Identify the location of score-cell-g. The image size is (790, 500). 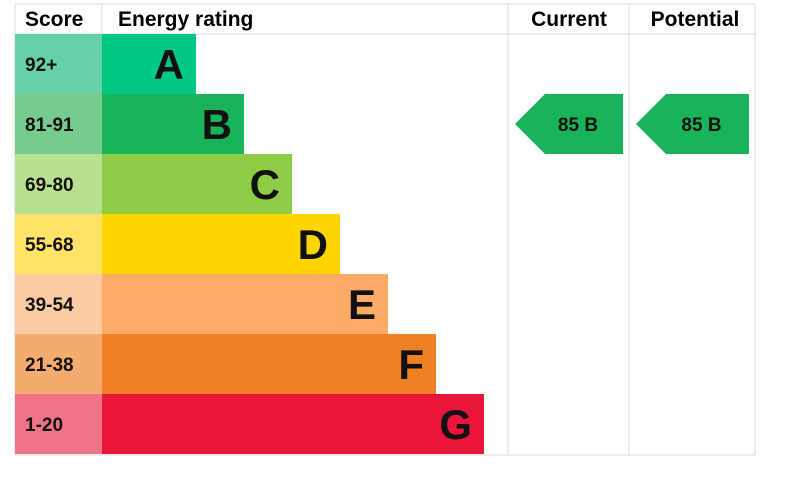
(58, 424).